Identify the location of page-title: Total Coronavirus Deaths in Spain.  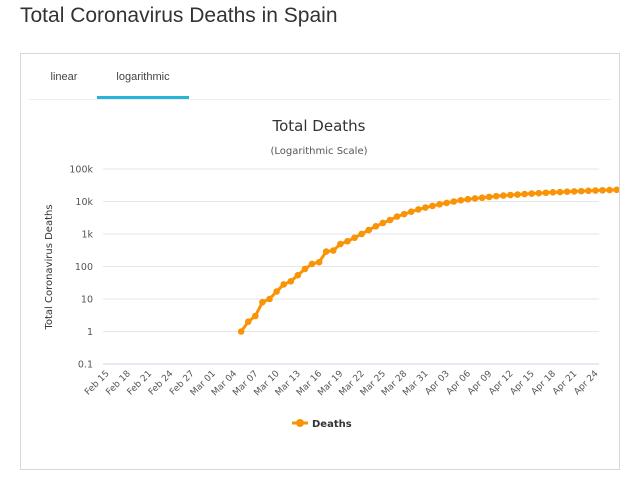
(179, 15).